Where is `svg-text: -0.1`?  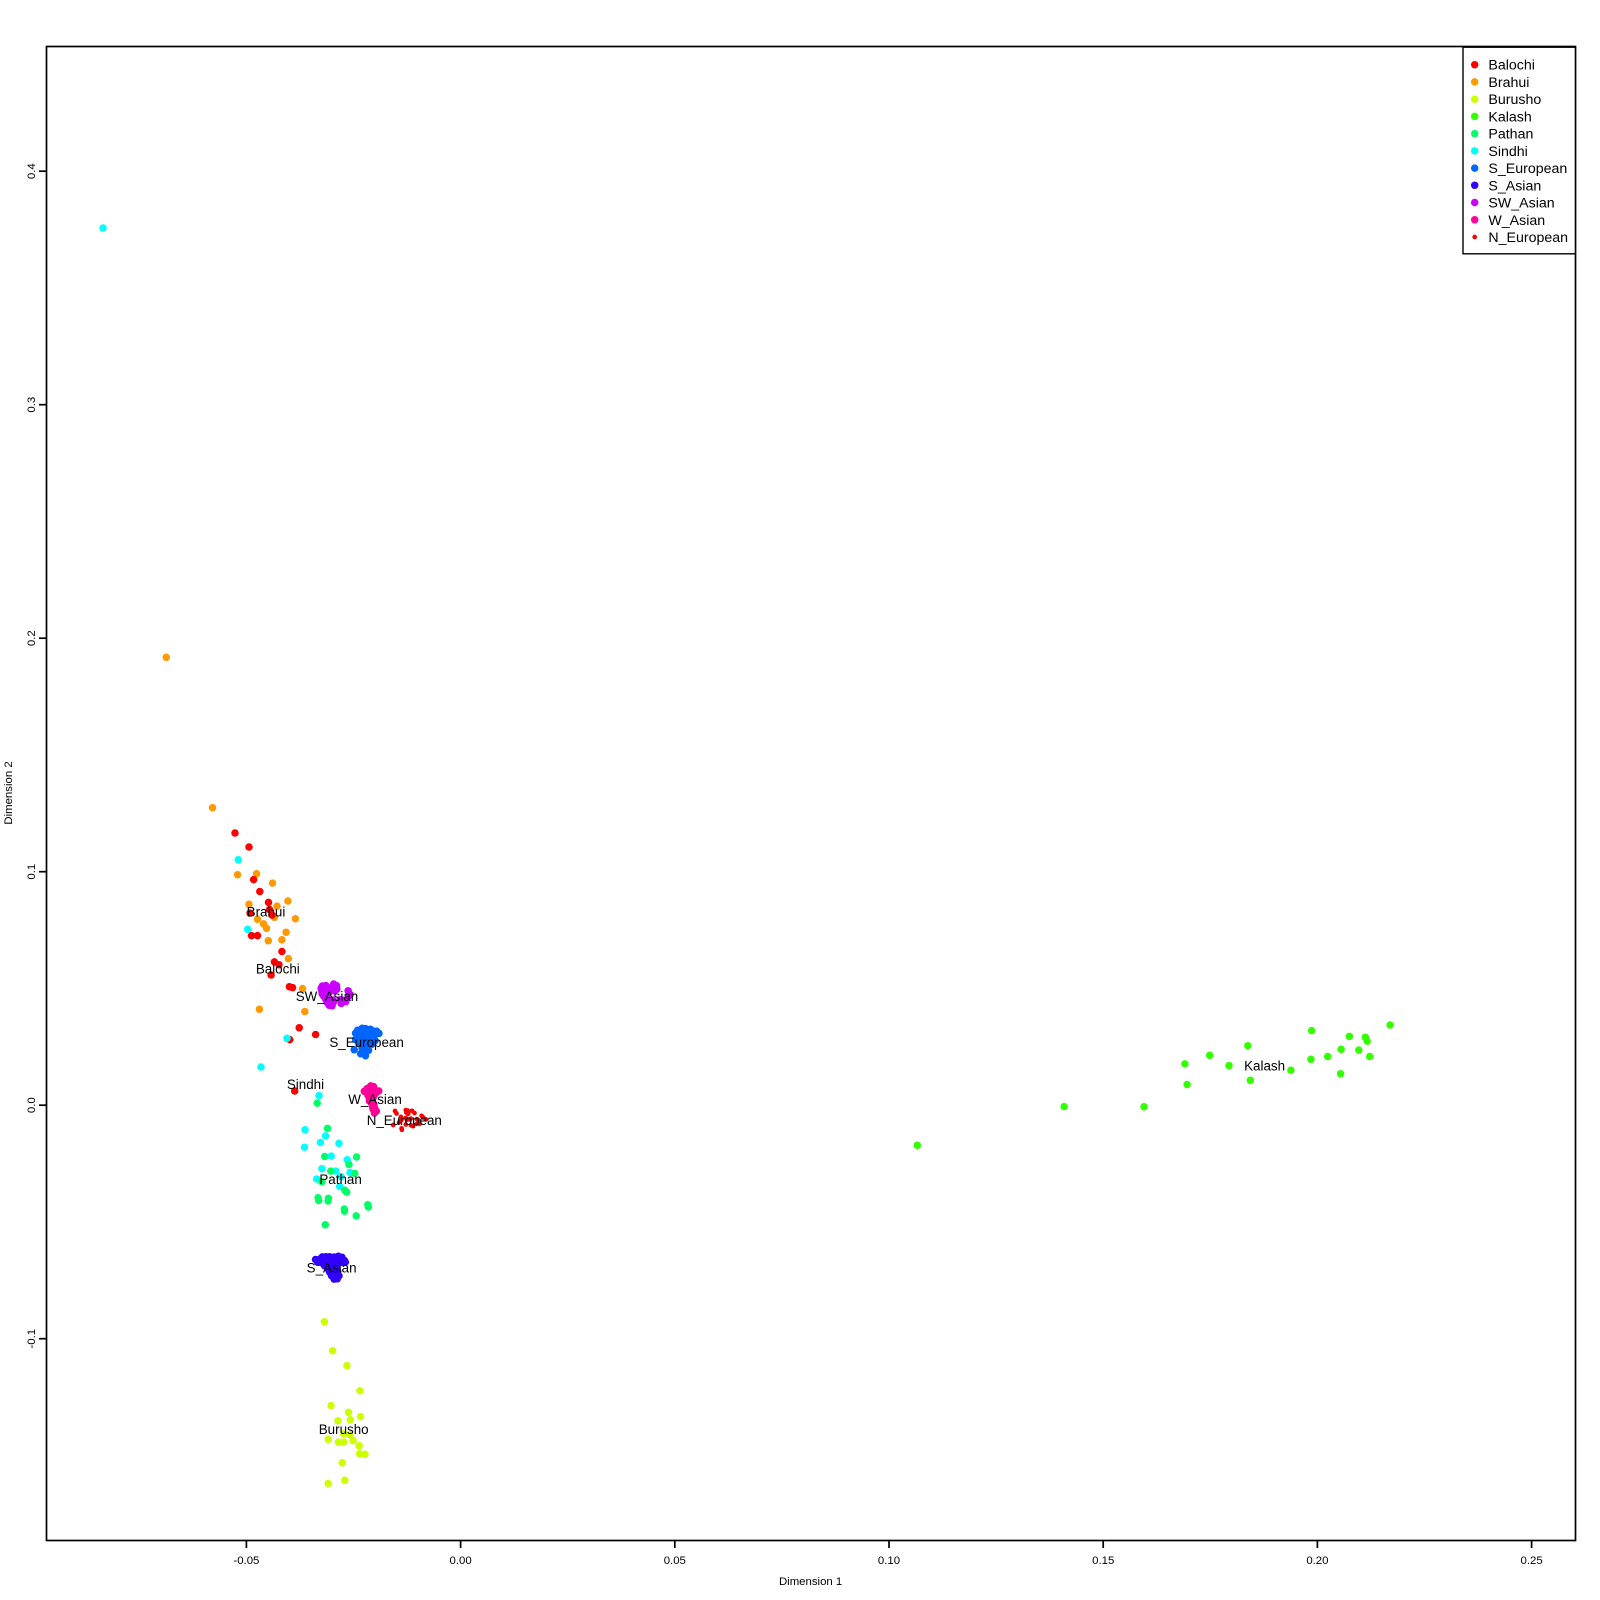 svg-text: -0.1 is located at coordinates (32, 1339).